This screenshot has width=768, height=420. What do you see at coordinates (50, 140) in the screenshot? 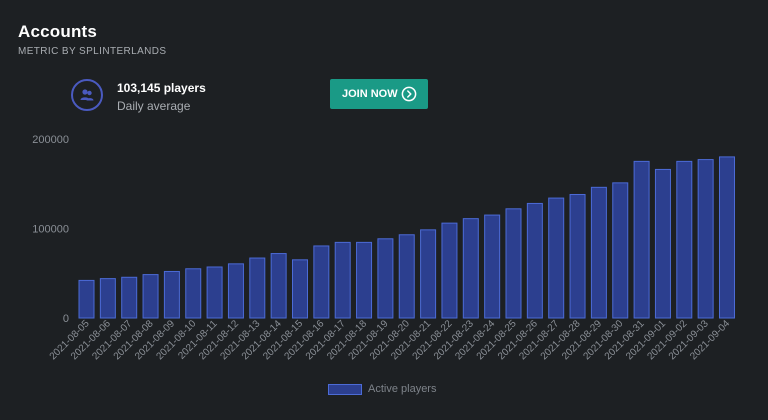
I see `y-tick-label: 200000` at bounding box center [50, 140].